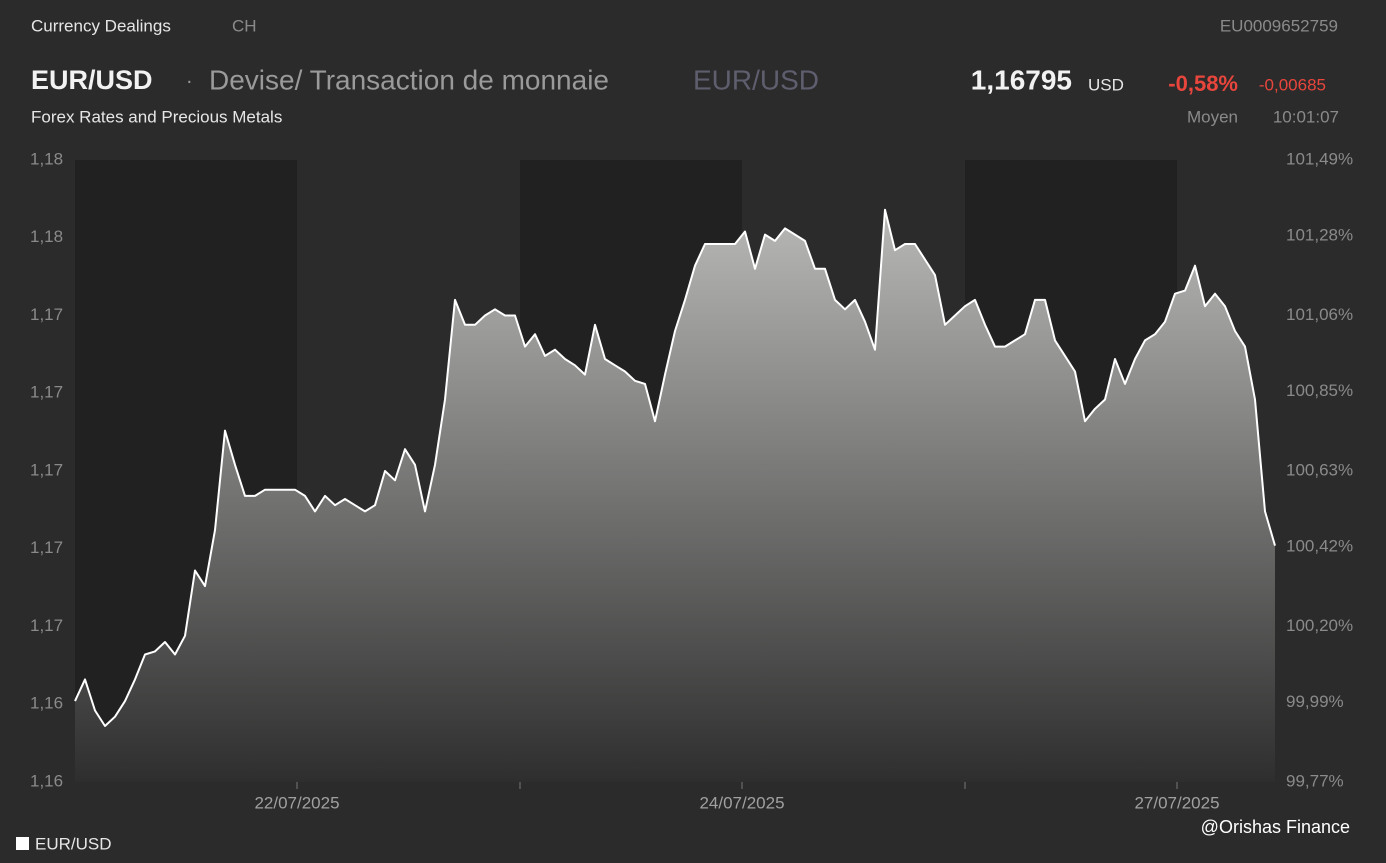  Describe the element at coordinates (1315, 701) in the screenshot. I see `y2-tick-label: 99,99%` at that location.